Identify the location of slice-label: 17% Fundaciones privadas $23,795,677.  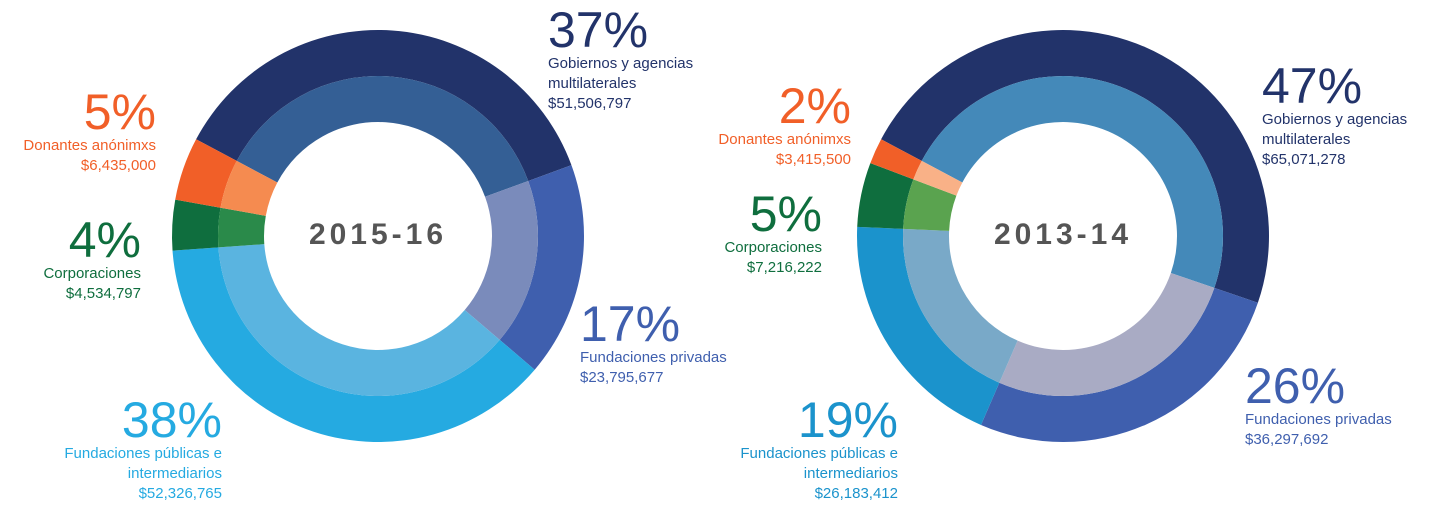
(680, 342).